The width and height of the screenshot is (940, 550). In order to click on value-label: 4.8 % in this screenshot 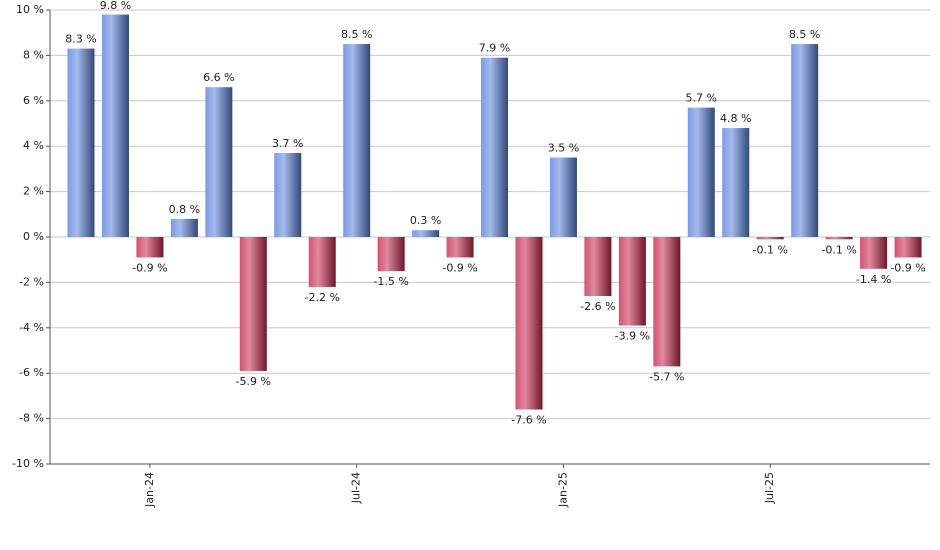, I will do `click(735, 118)`.